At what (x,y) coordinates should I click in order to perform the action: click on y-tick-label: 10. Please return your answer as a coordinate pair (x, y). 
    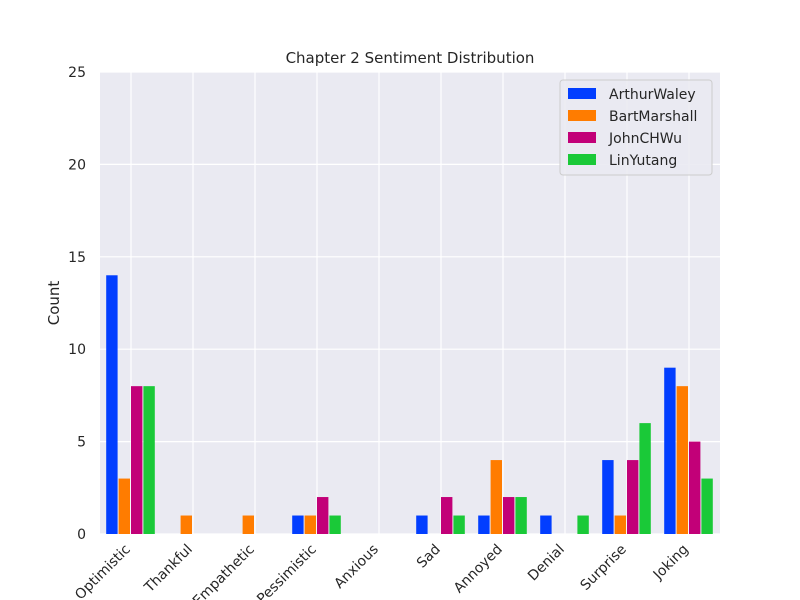
    Looking at the image, I should click on (77, 350).